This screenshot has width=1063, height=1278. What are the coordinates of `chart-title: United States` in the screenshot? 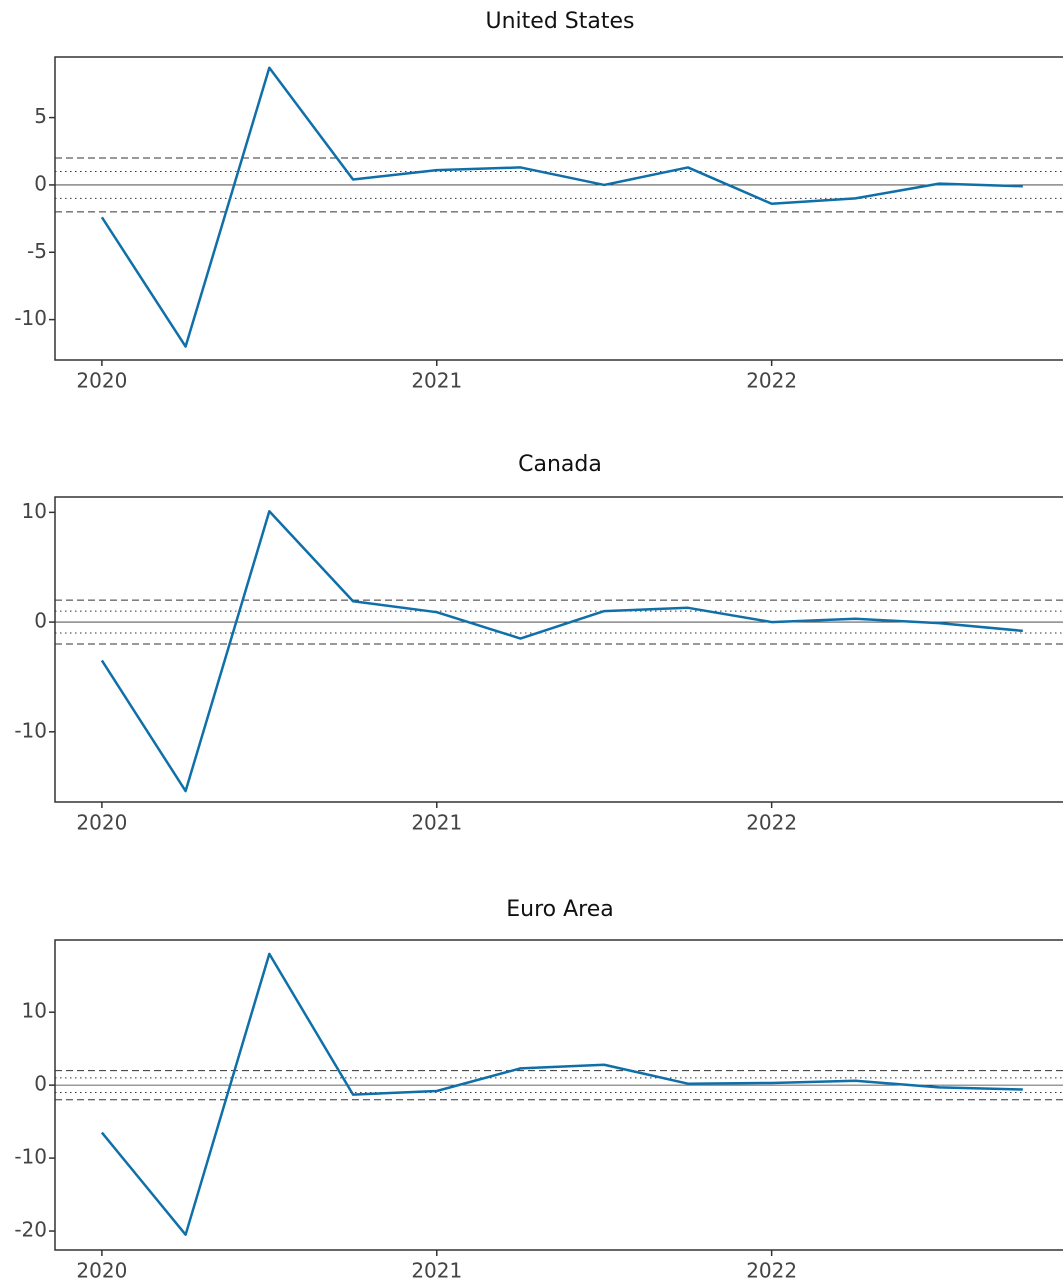 It's located at (560, 21).